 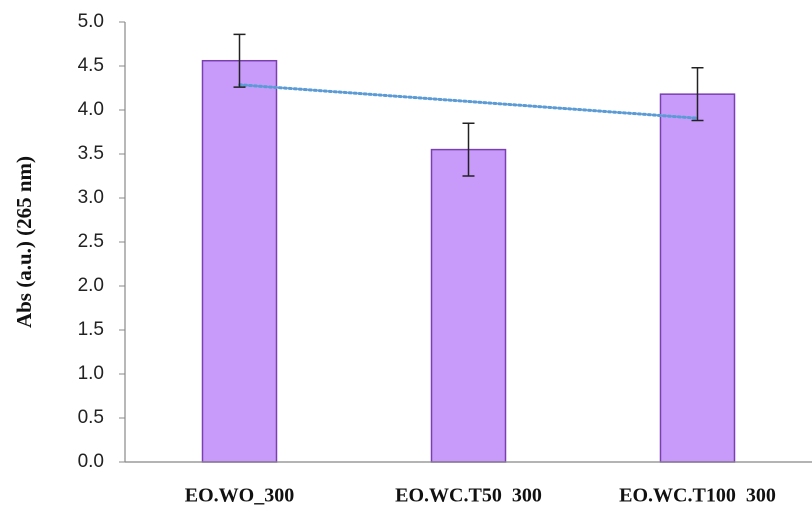 I want to click on y-tick-label: 1.5, so click(x=91, y=329).